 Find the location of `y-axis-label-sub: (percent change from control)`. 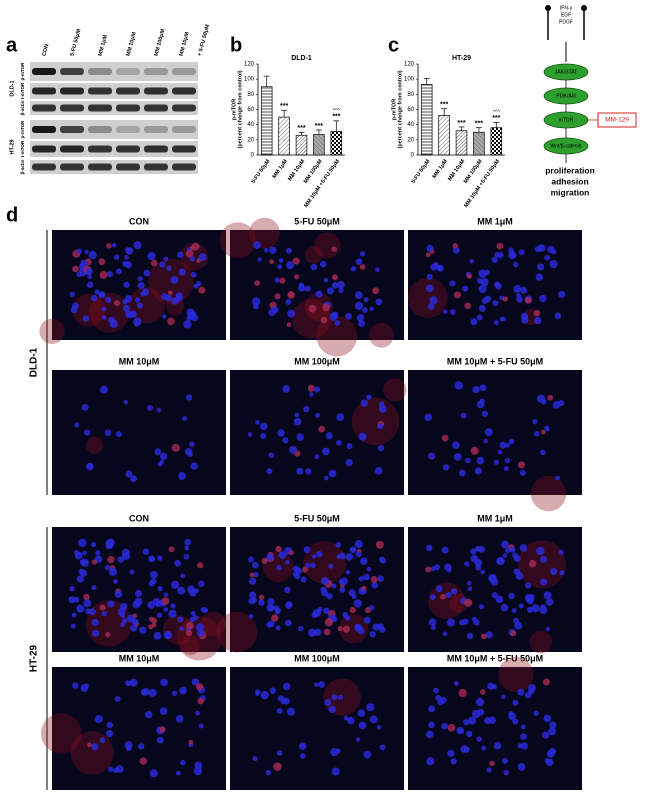

y-axis-label-sub: (percent change from control) is located at coordinates (240, 109).